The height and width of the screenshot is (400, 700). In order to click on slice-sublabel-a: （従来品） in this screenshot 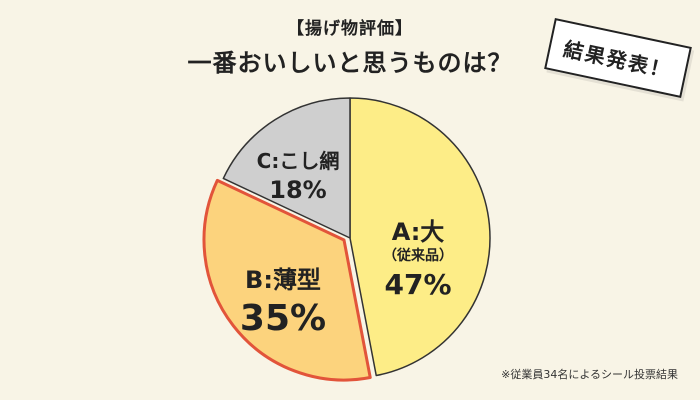, I will do `click(418, 255)`.